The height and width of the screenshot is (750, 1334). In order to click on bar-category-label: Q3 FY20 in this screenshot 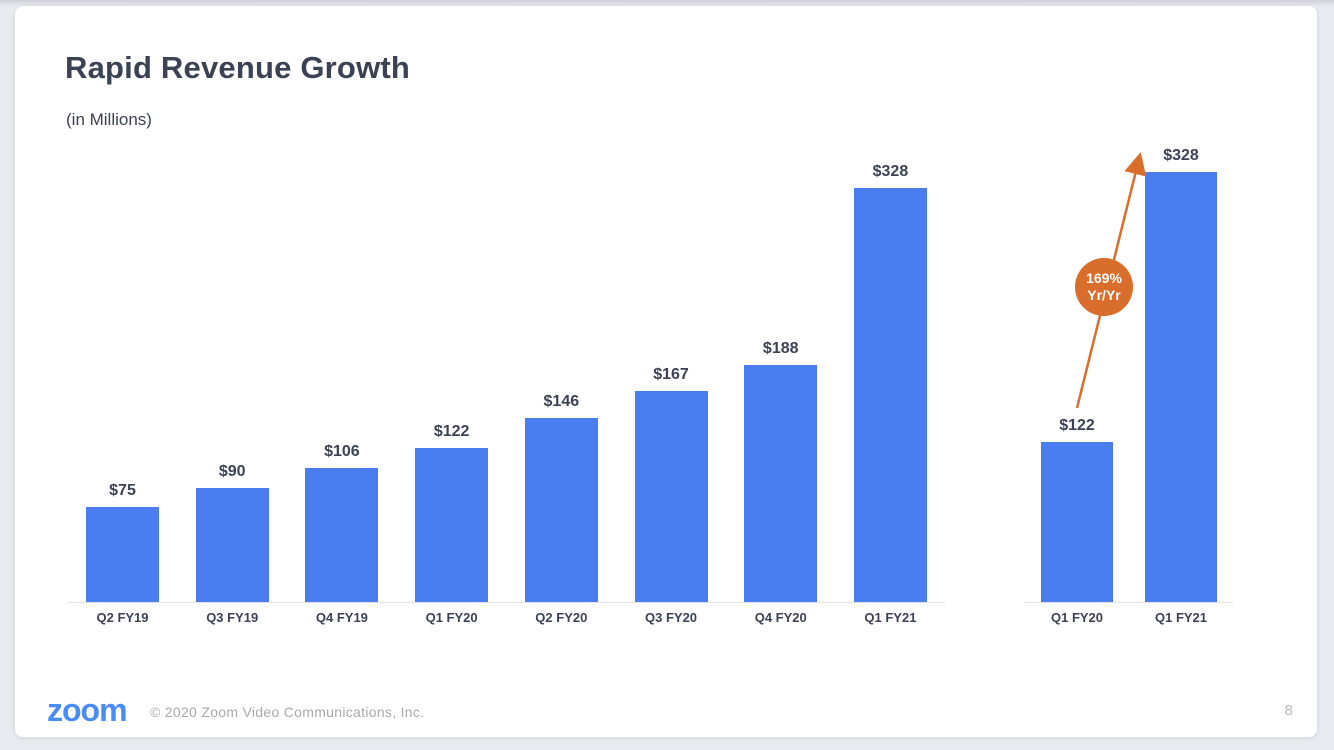, I will do `click(671, 617)`.